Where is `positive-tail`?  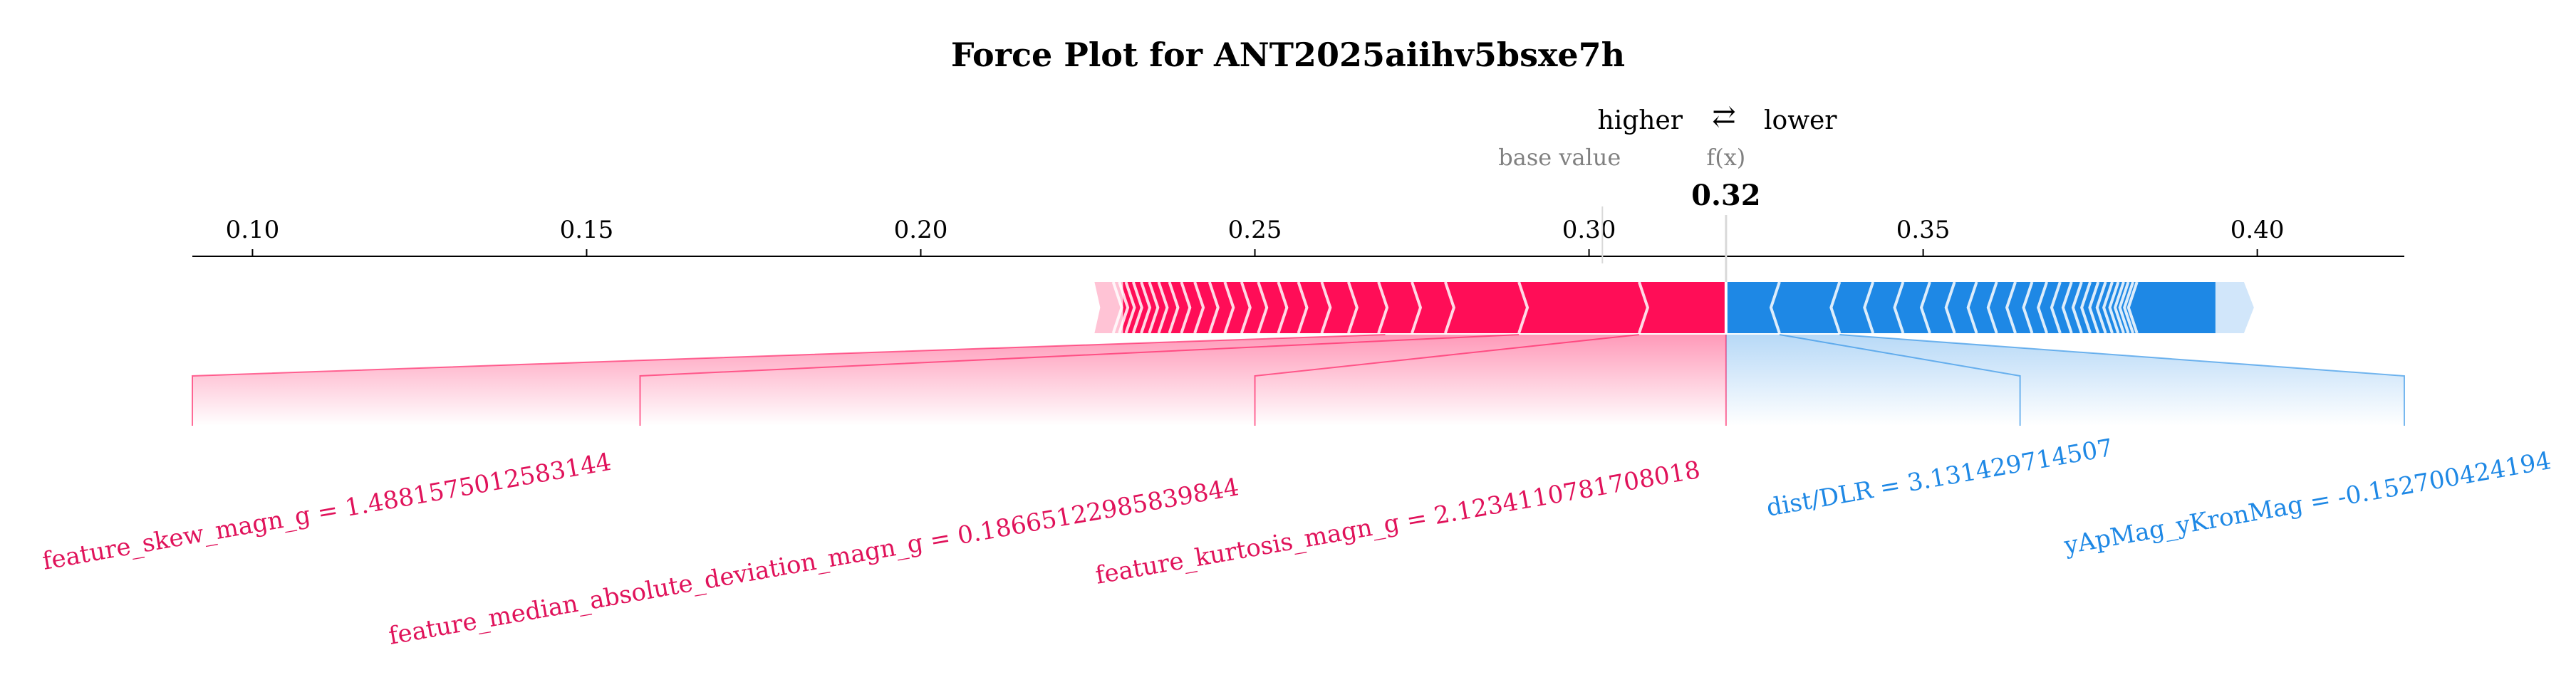 positive-tail is located at coordinates (1108, 307).